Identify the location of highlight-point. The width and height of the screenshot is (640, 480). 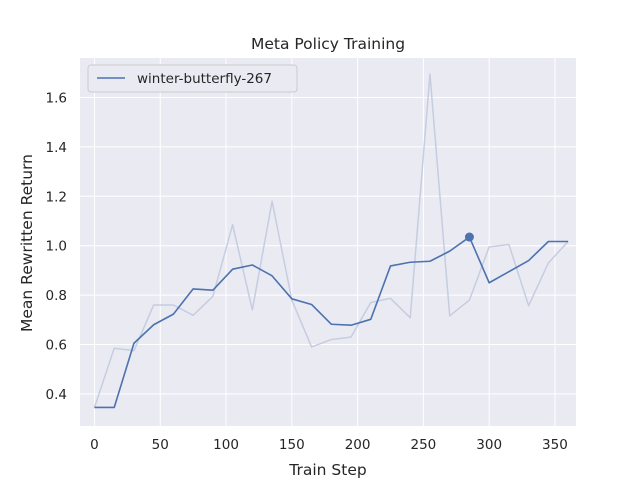
(469, 237).